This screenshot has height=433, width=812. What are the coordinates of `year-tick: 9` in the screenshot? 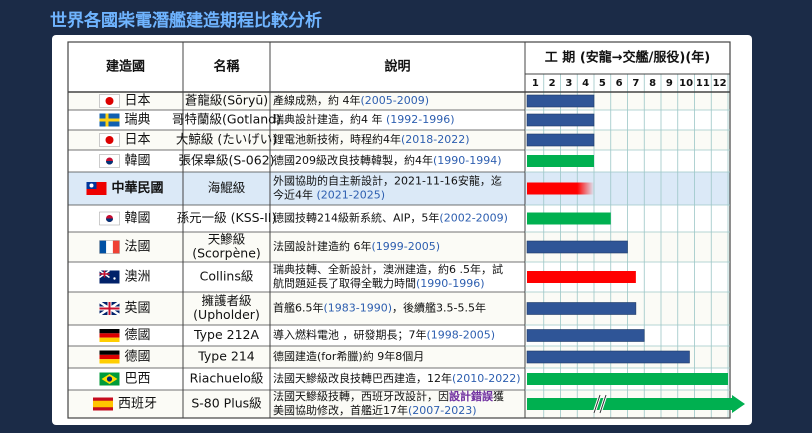 It's located at (669, 83).